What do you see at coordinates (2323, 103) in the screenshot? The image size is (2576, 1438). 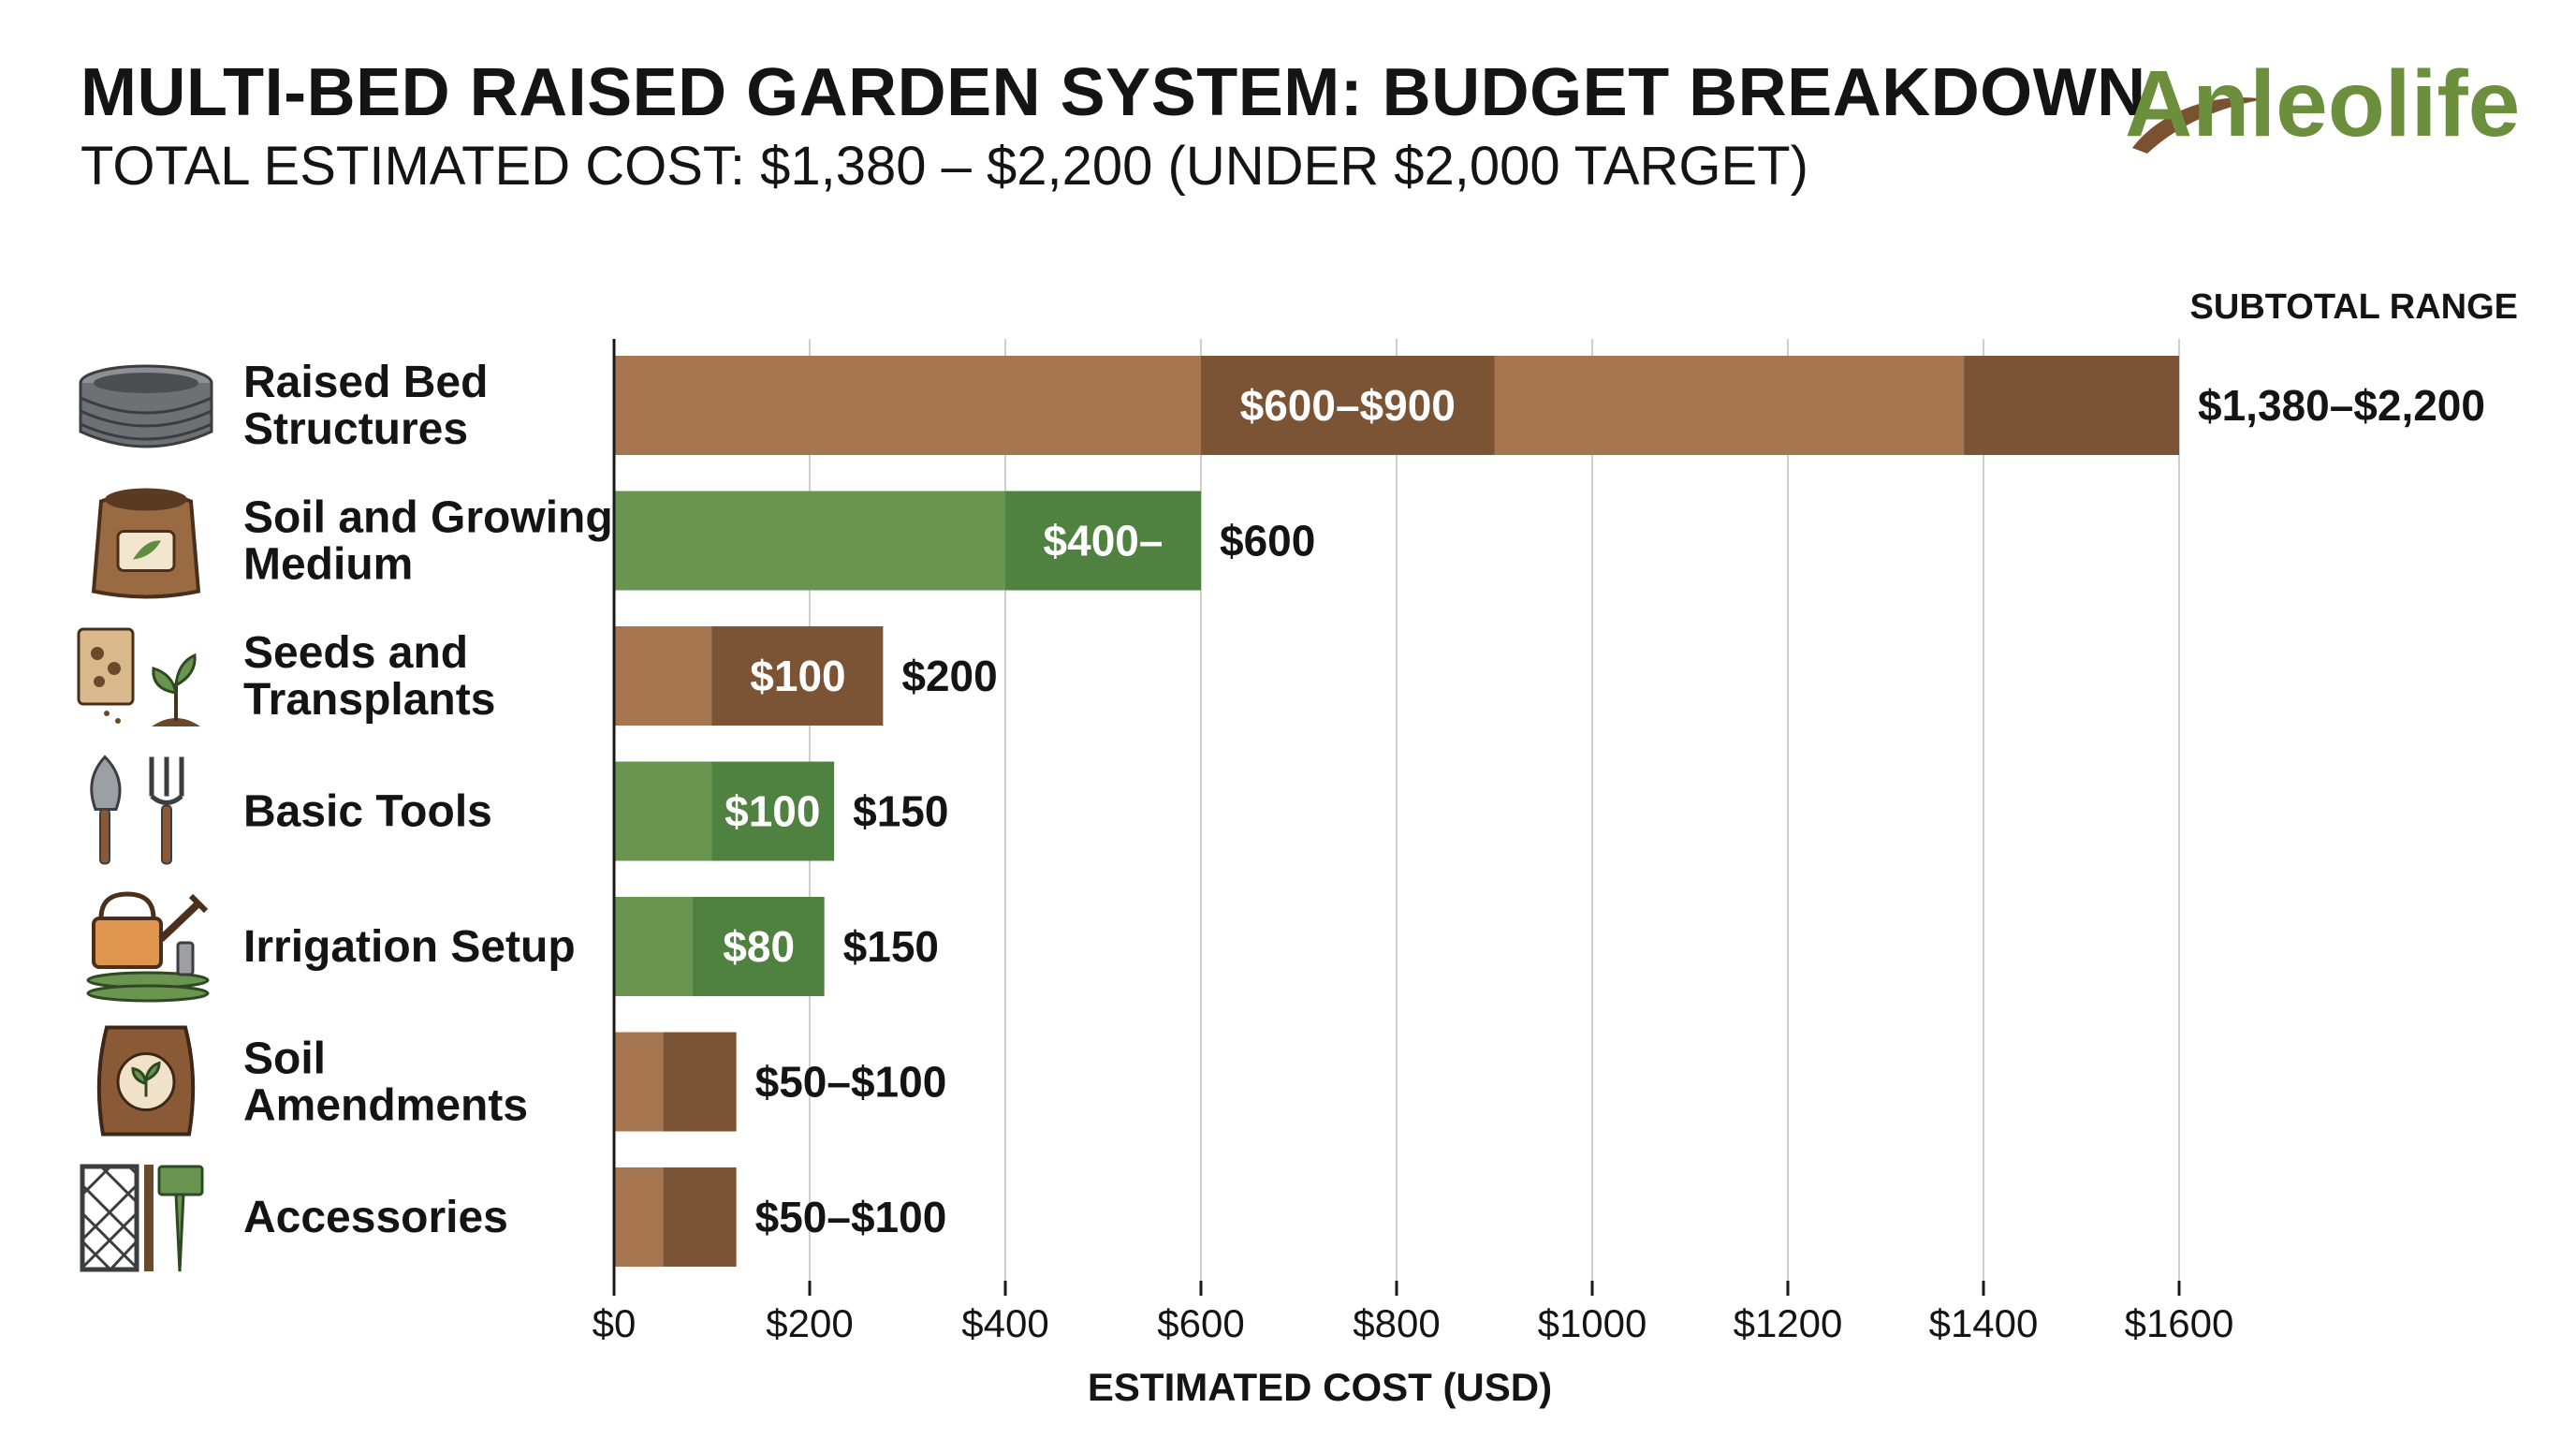 I see `logo-text: Anleolife` at bounding box center [2323, 103].